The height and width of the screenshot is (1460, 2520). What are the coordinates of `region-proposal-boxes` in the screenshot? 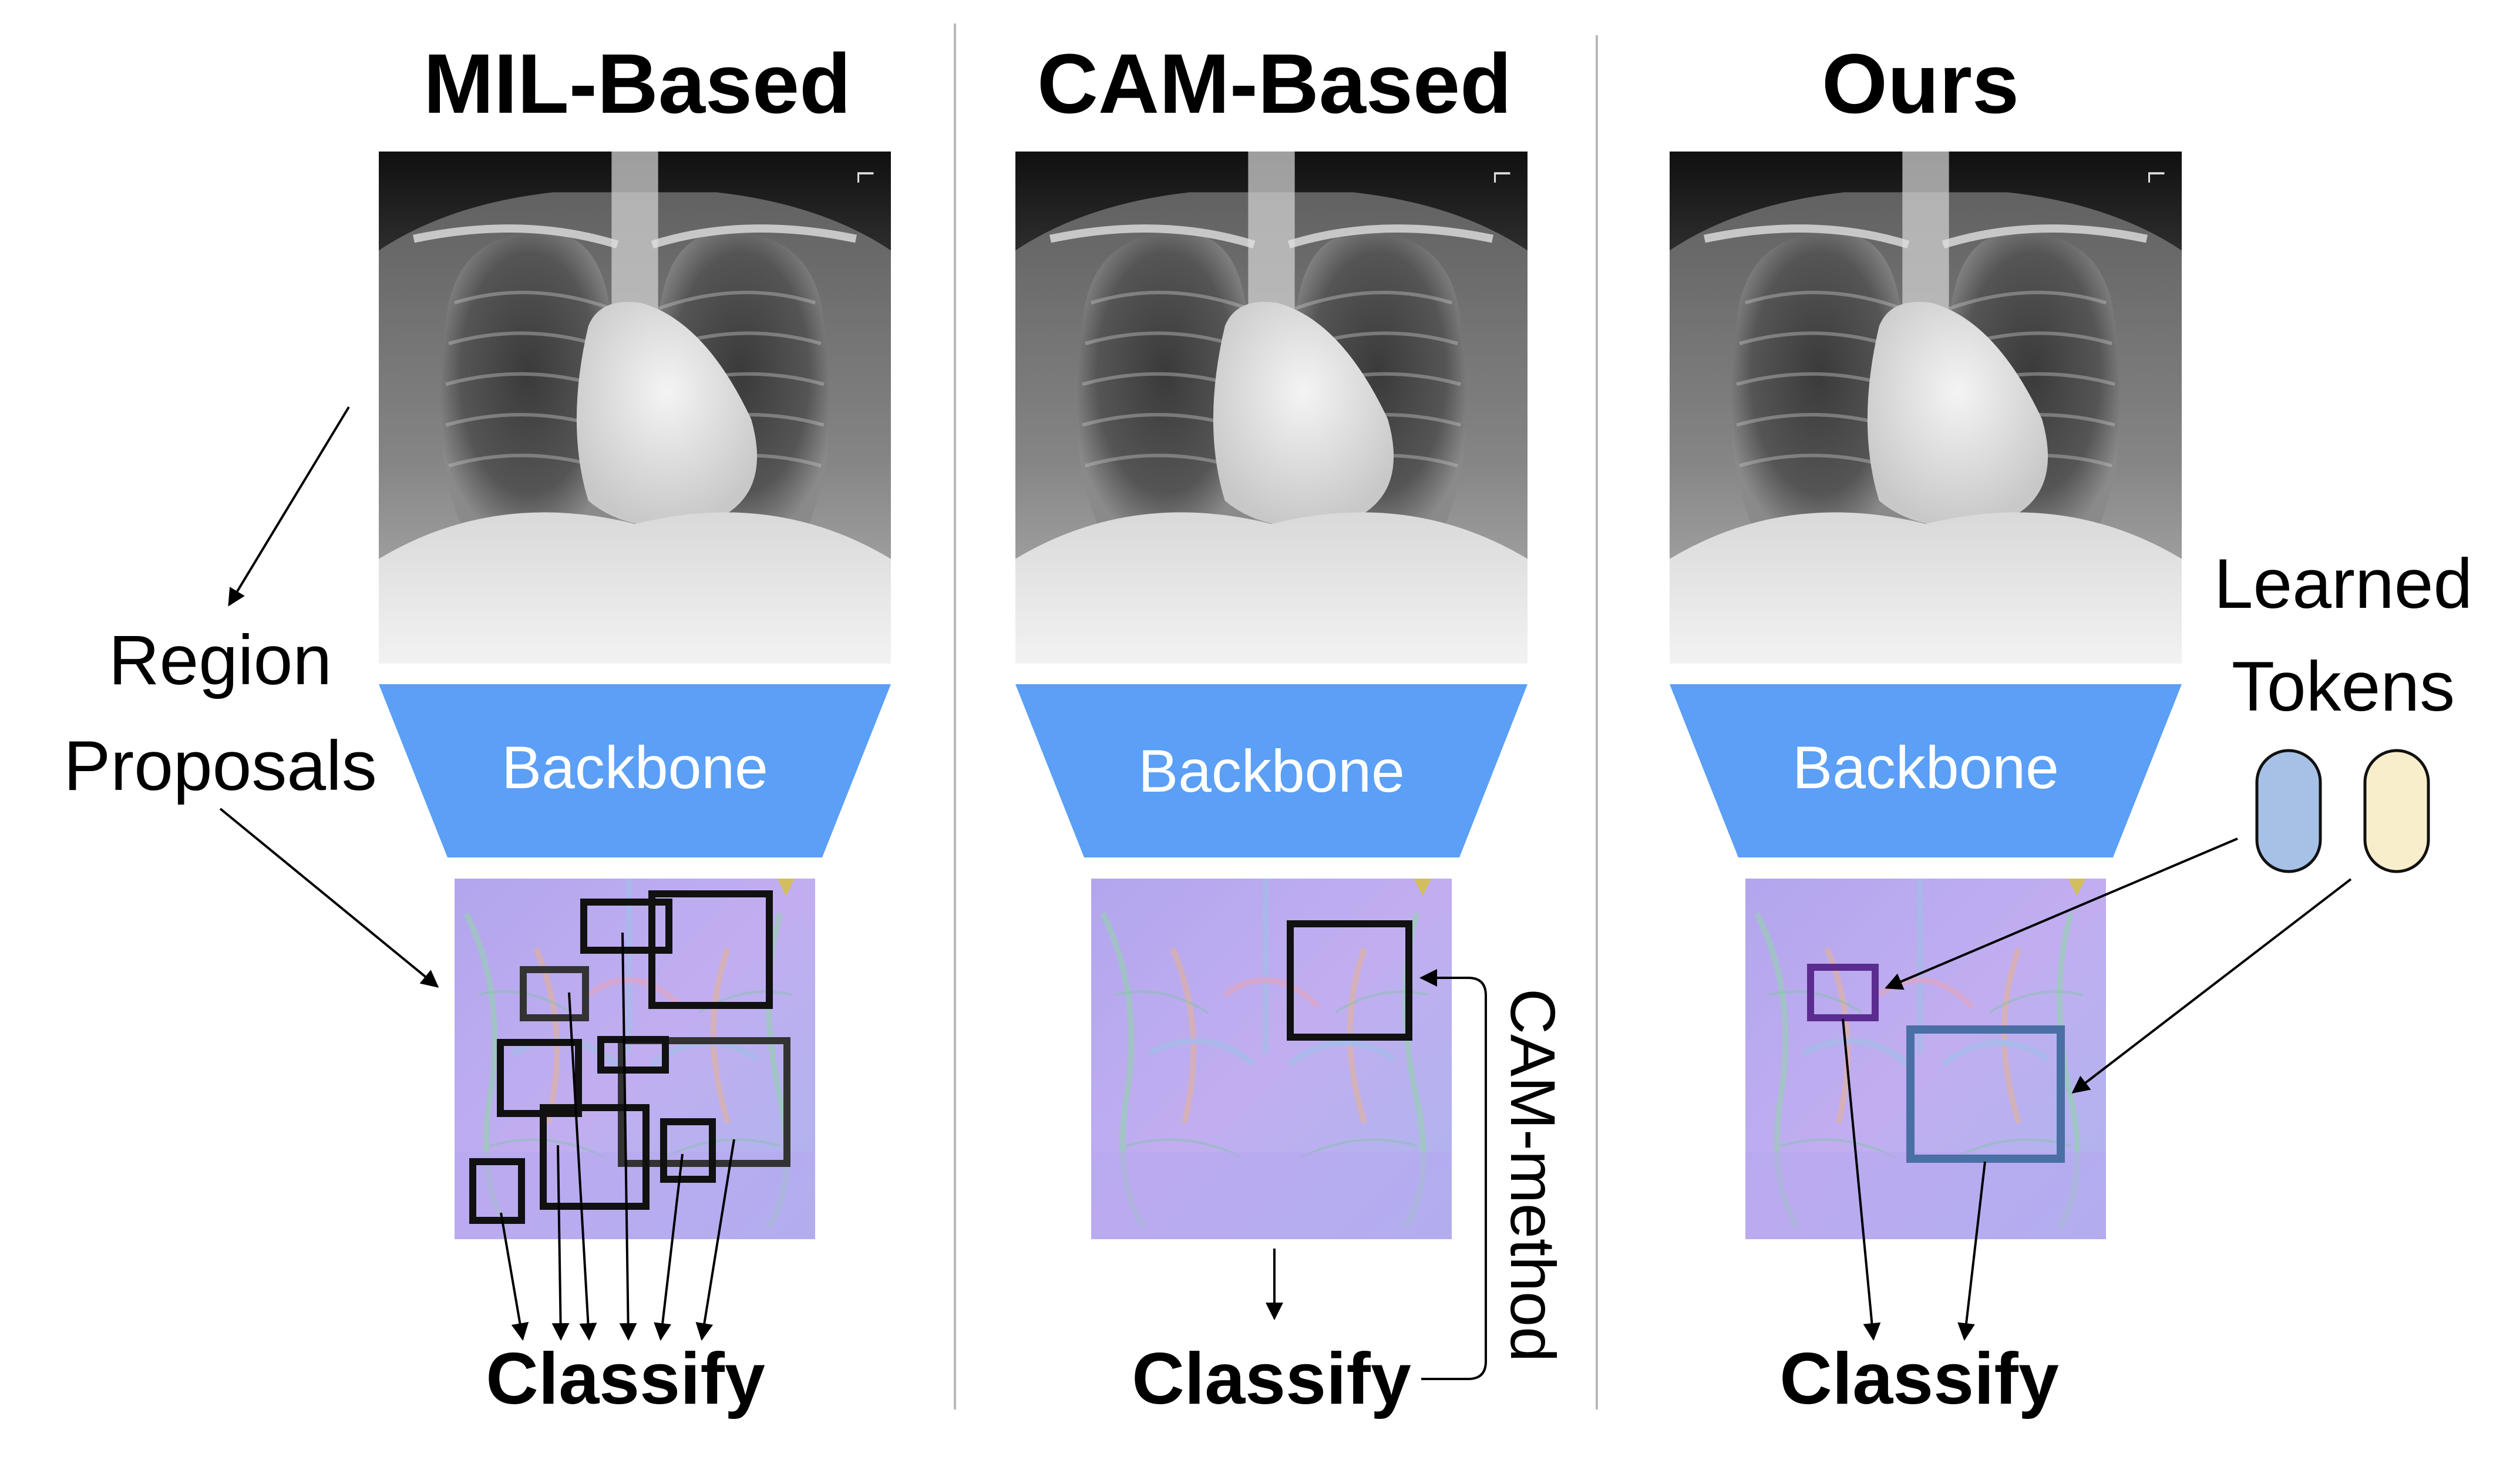 It's located at (629, 1057).